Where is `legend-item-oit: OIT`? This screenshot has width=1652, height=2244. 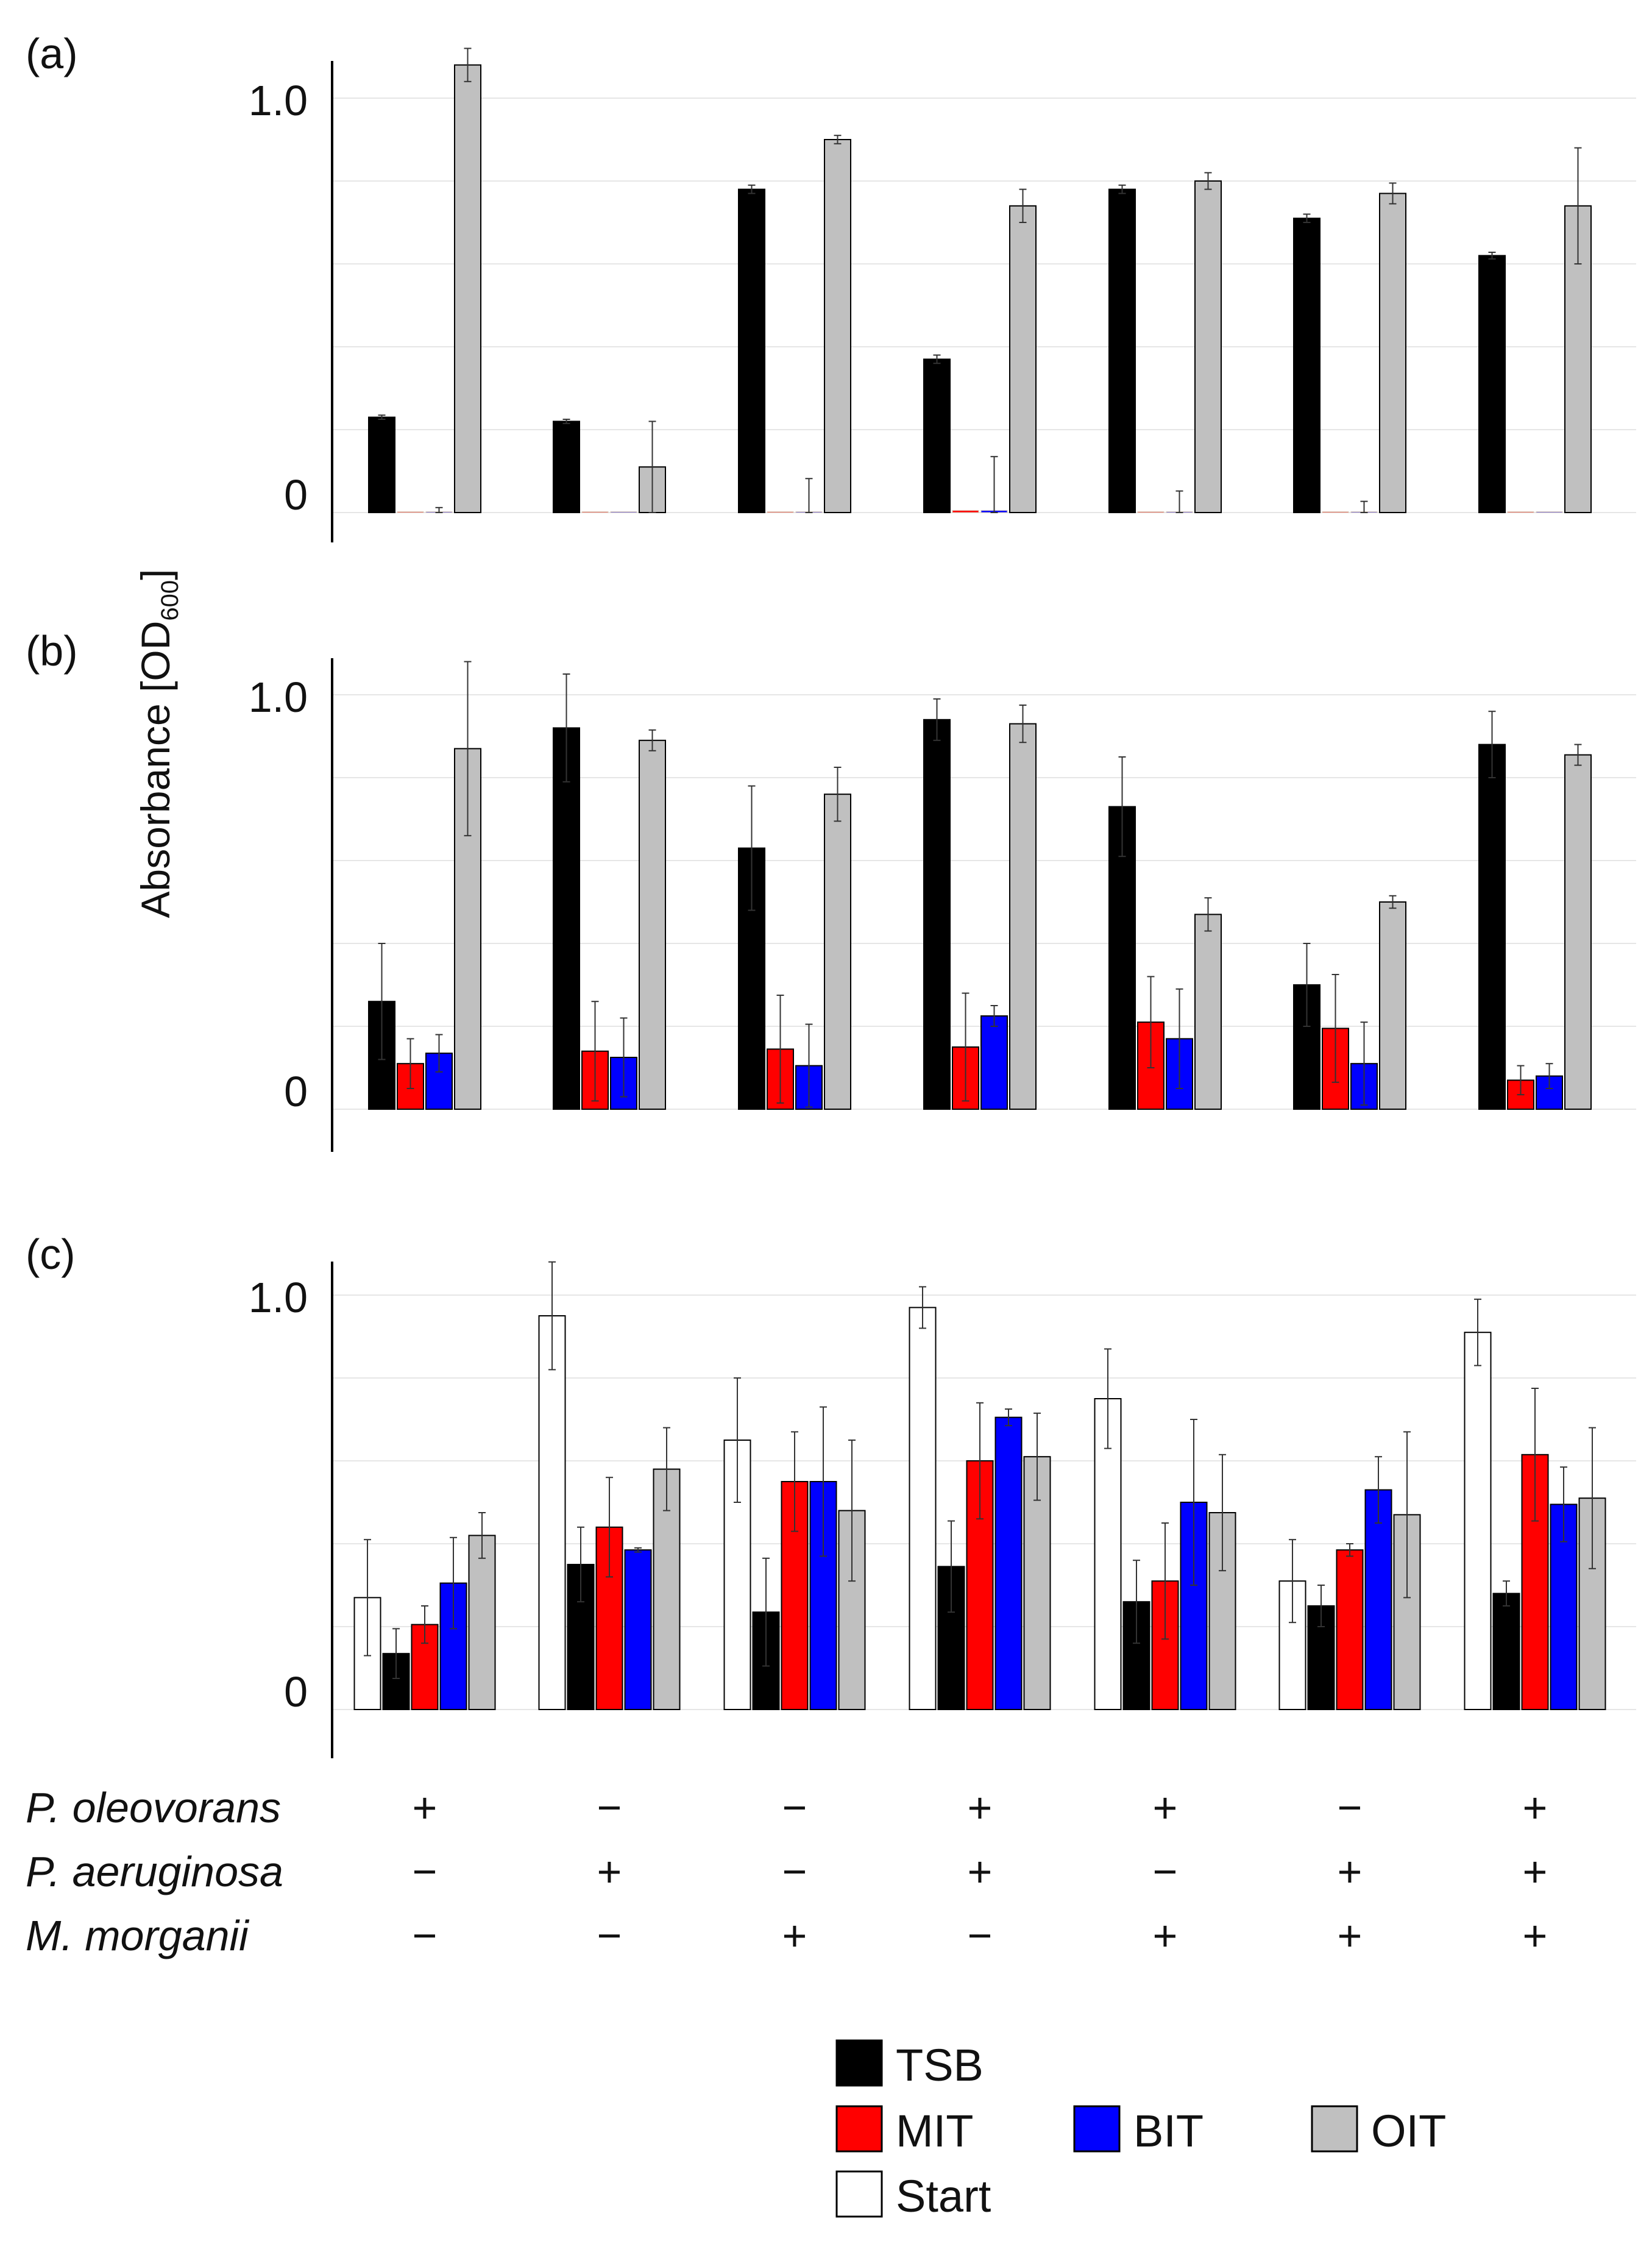 legend-item-oit: OIT is located at coordinates (1378, 2130).